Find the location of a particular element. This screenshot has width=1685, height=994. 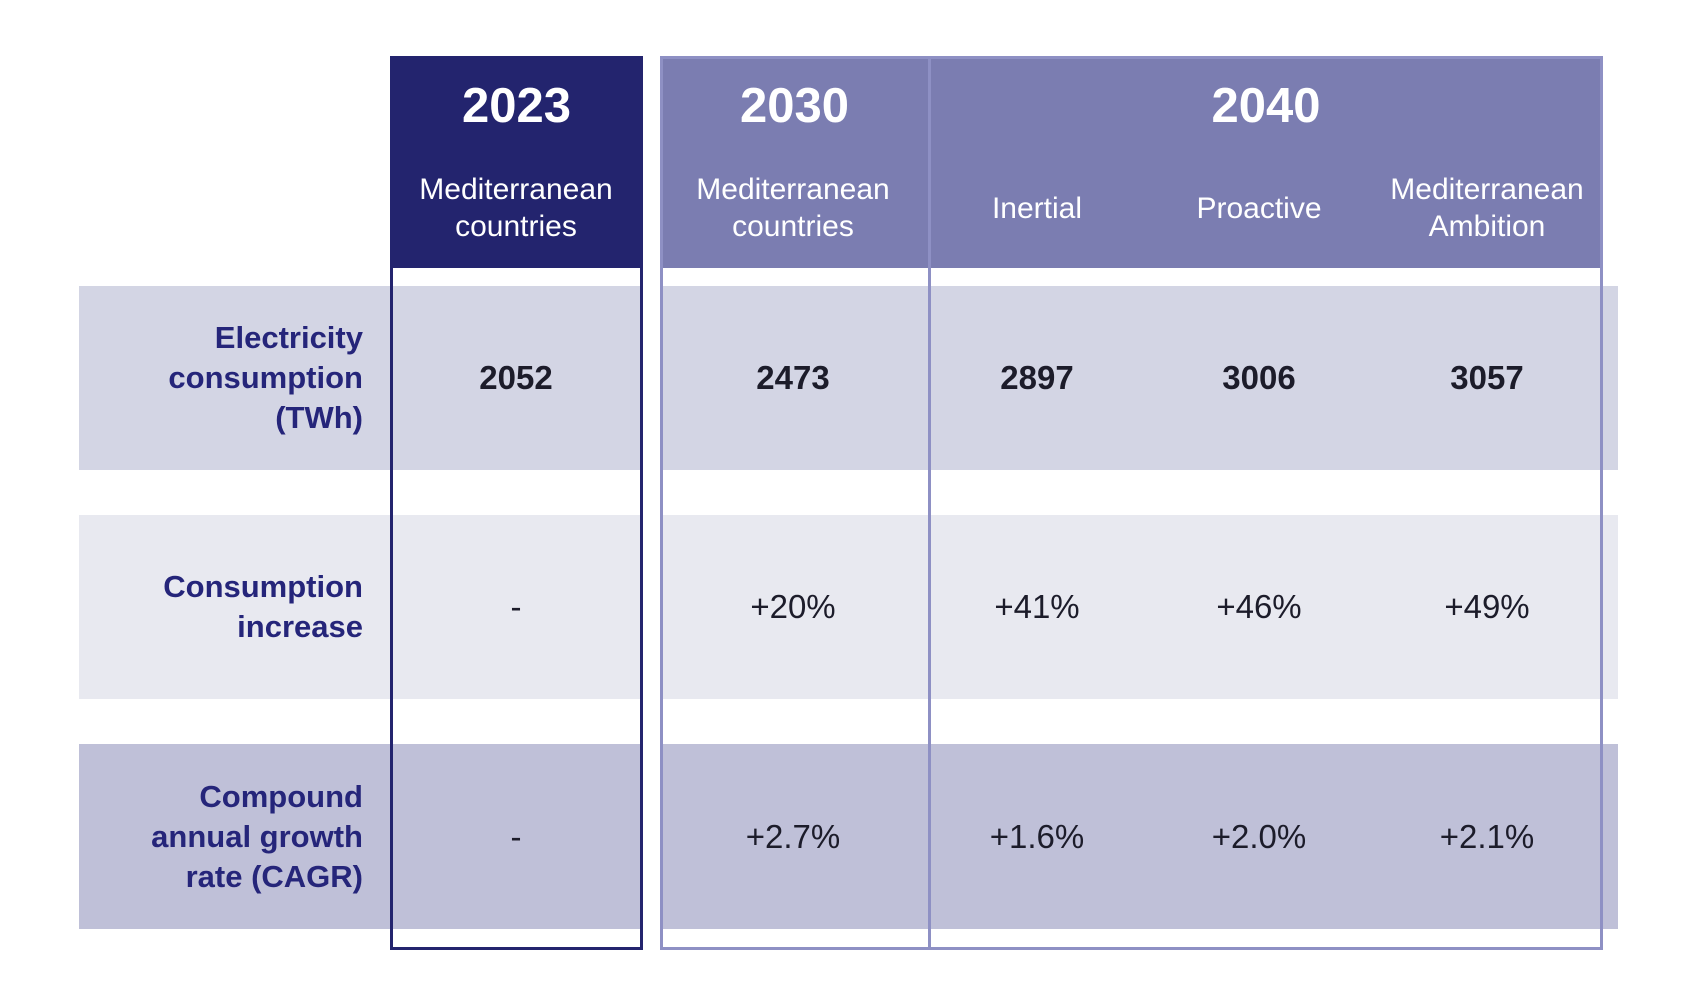

column-header: Inertial is located at coordinates (1037, 208).